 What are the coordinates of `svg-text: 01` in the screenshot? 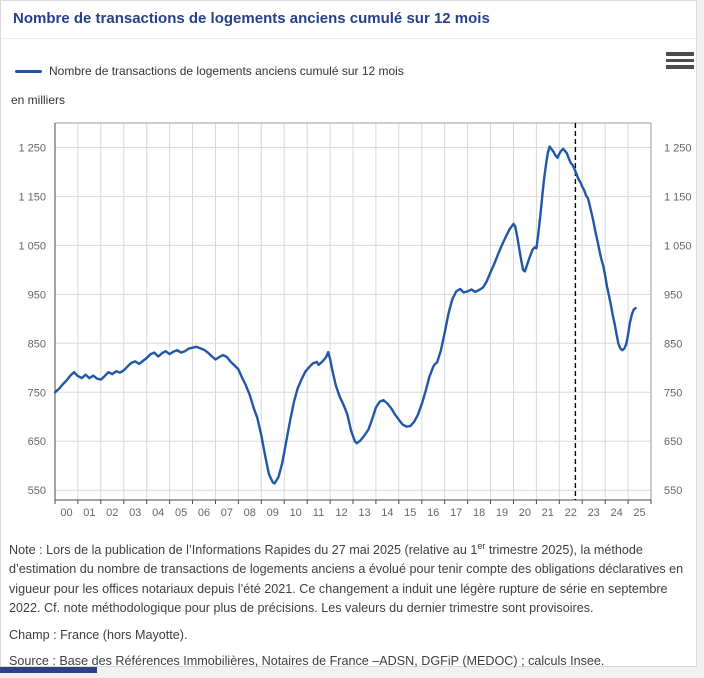 It's located at (89, 513).